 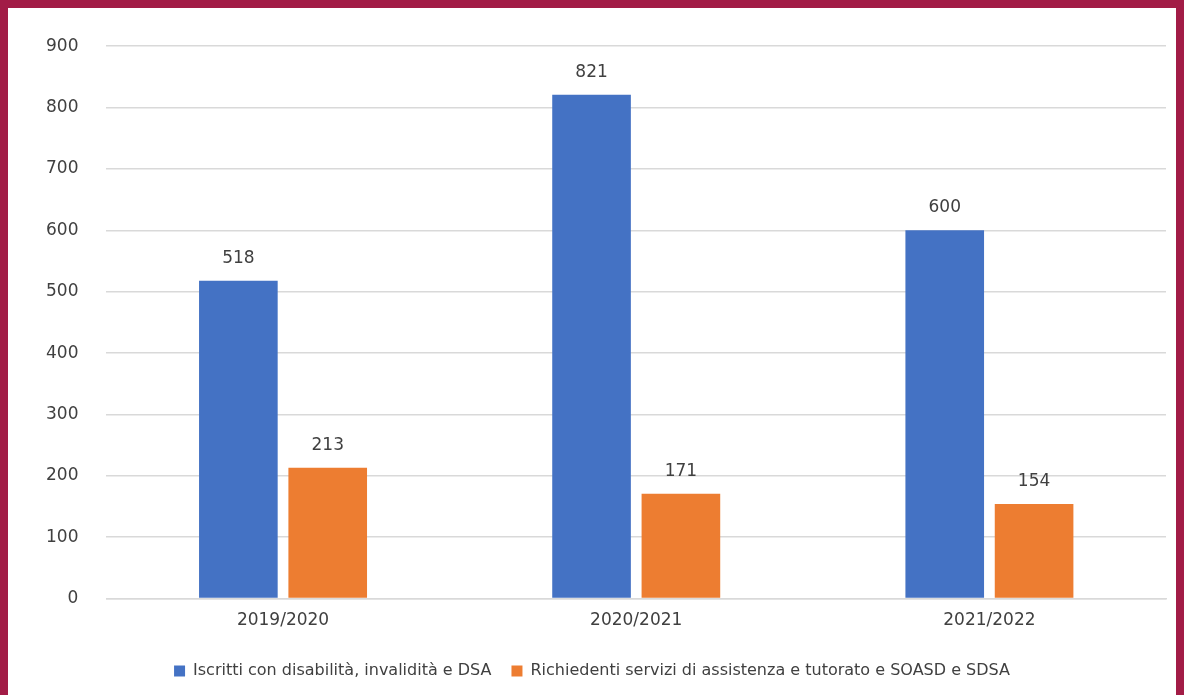 I want to click on y-tick-label: 100, so click(x=62, y=535).